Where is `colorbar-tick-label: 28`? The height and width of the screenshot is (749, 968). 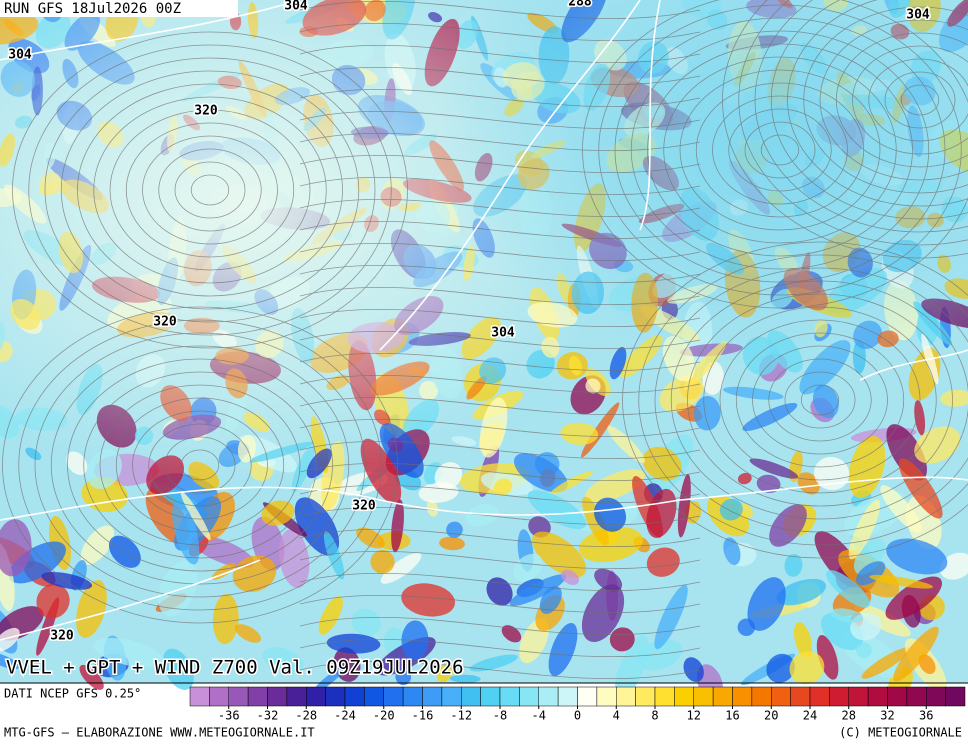
colorbar-tick-label: 28 is located at coordinates (849, 716).